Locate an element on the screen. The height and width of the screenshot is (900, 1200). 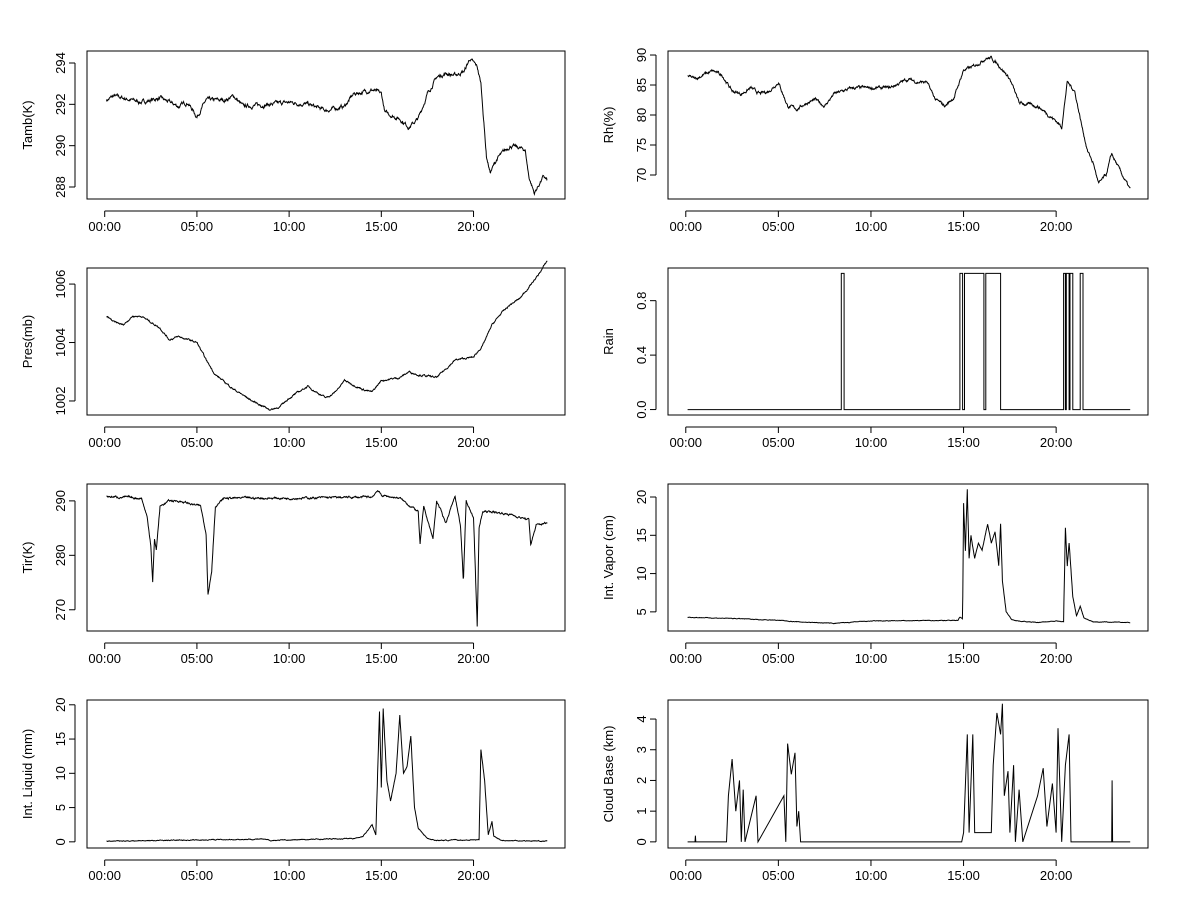
y-tick-label: 288 is located at coordinates (60, 187).